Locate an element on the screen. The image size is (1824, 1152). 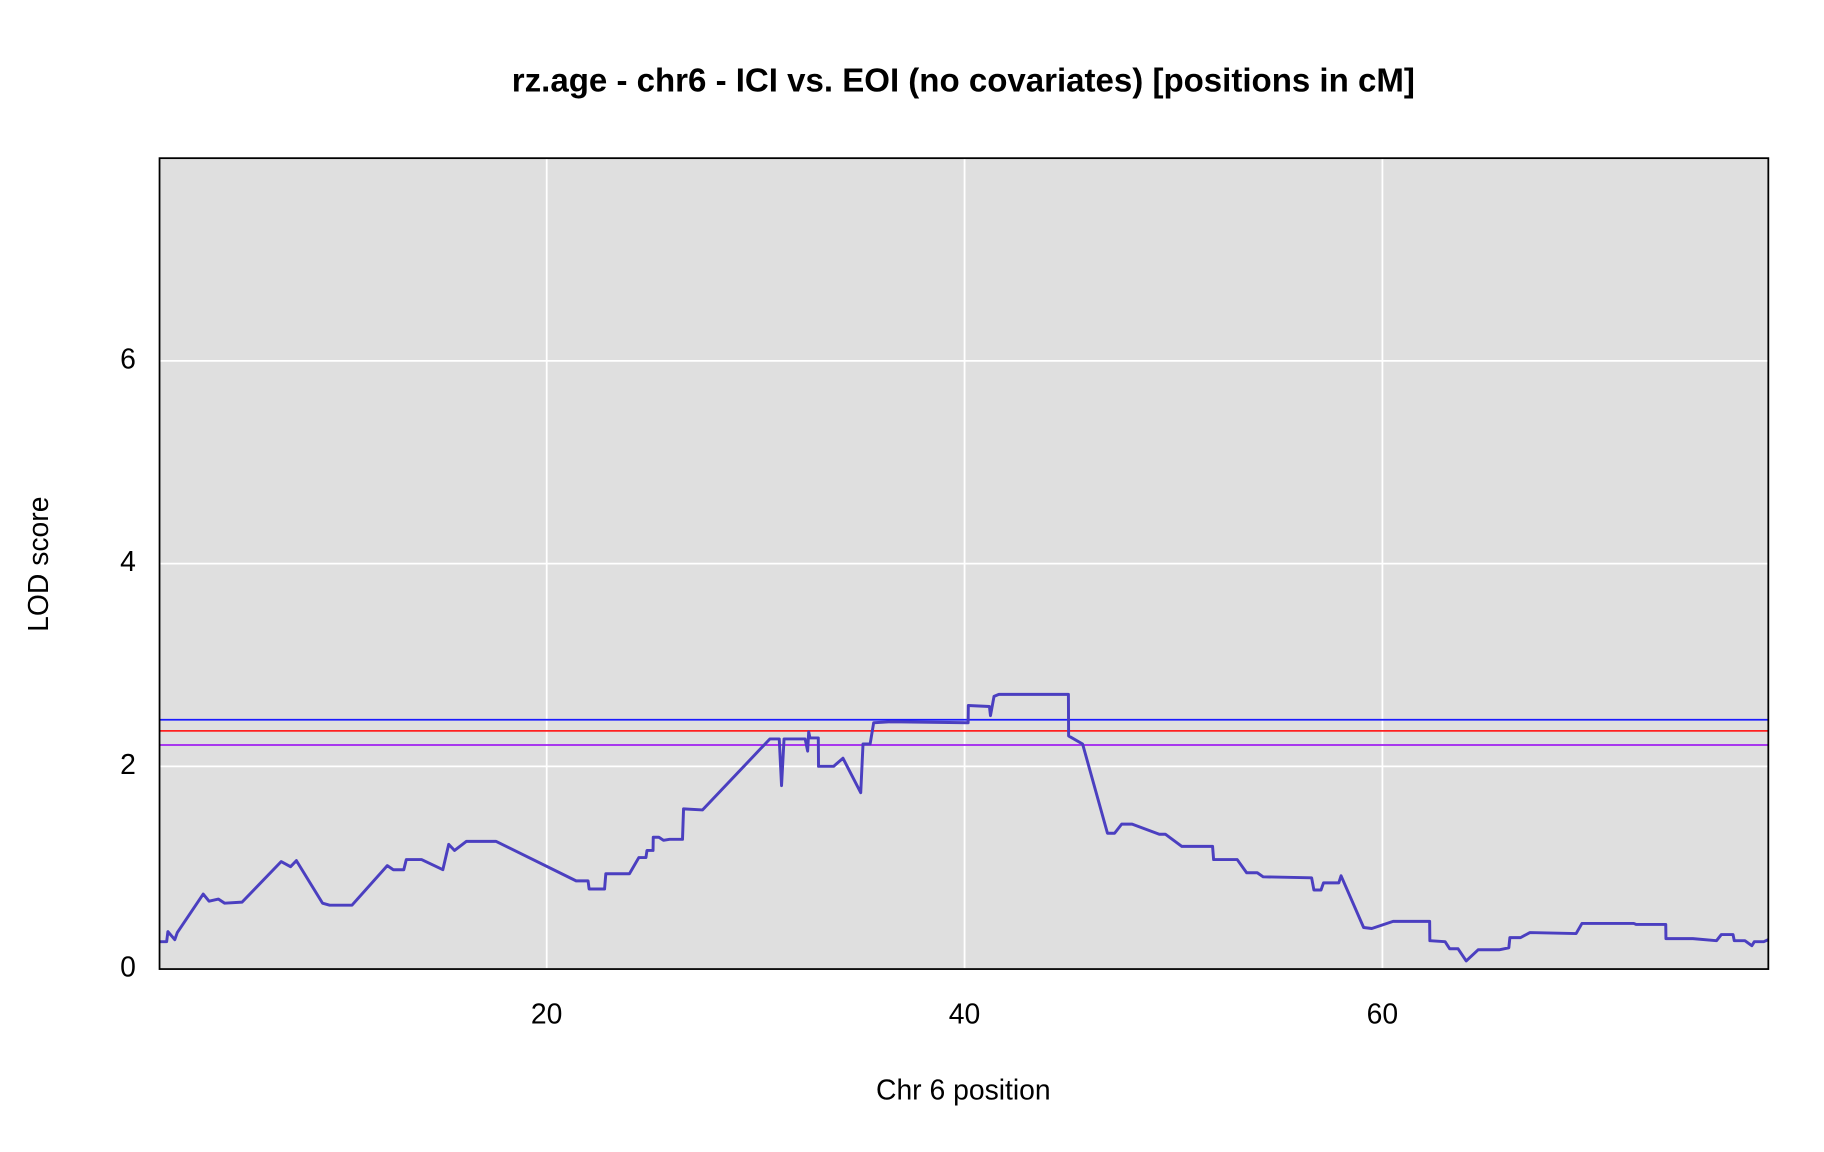
x-axis-label: Chr 6 position is located at coordinates (963, 1090).